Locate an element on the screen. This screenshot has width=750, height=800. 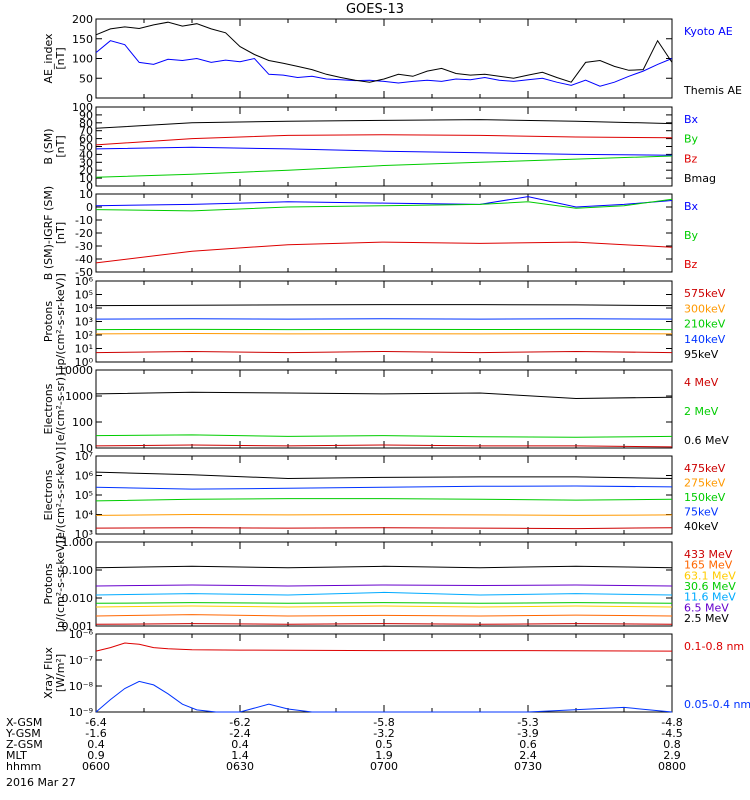
ephemeris-value: 0.8 is located at coordinates (672, 744).